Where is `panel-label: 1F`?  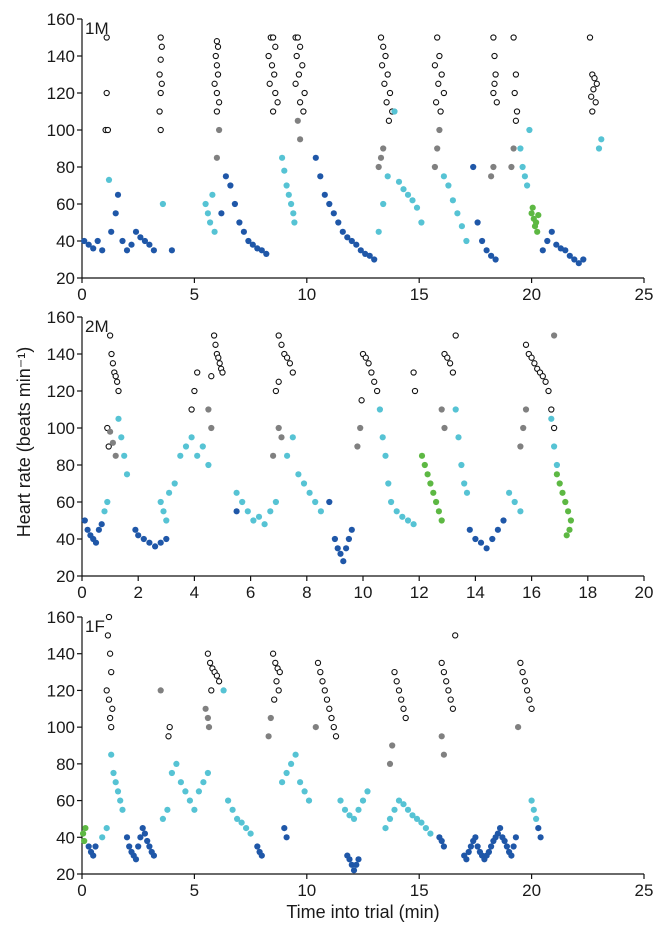
panel-label: 1F is located at coordinates (95, 626).